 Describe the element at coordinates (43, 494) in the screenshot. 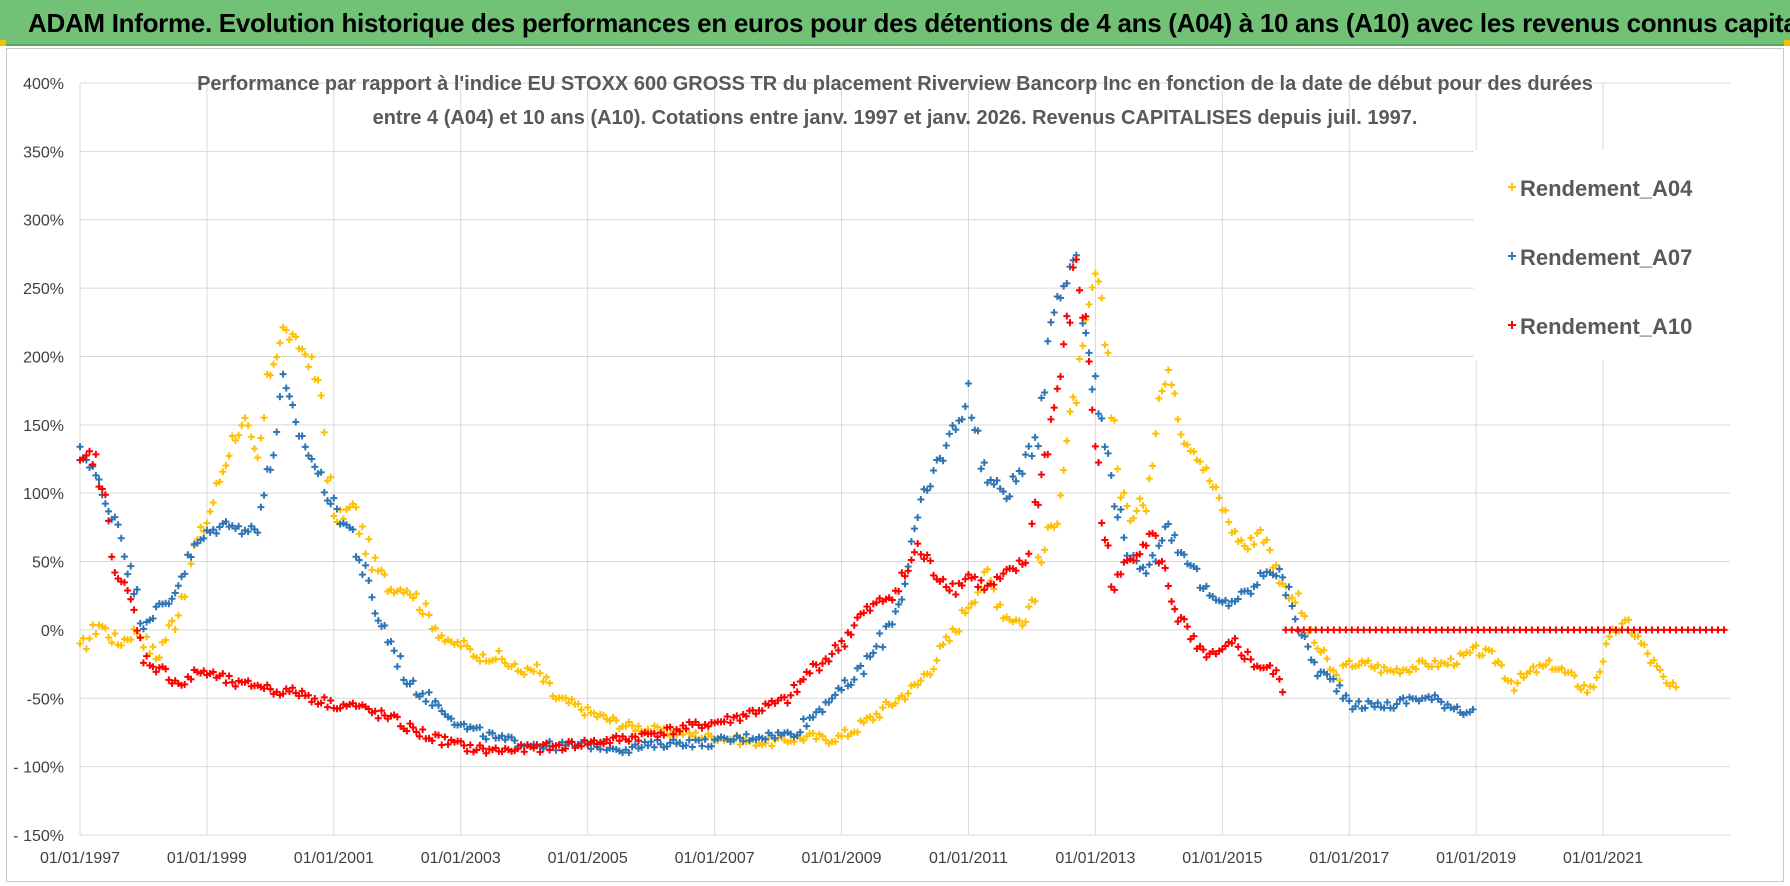

I see `y-tick-label: 100%` at that location.